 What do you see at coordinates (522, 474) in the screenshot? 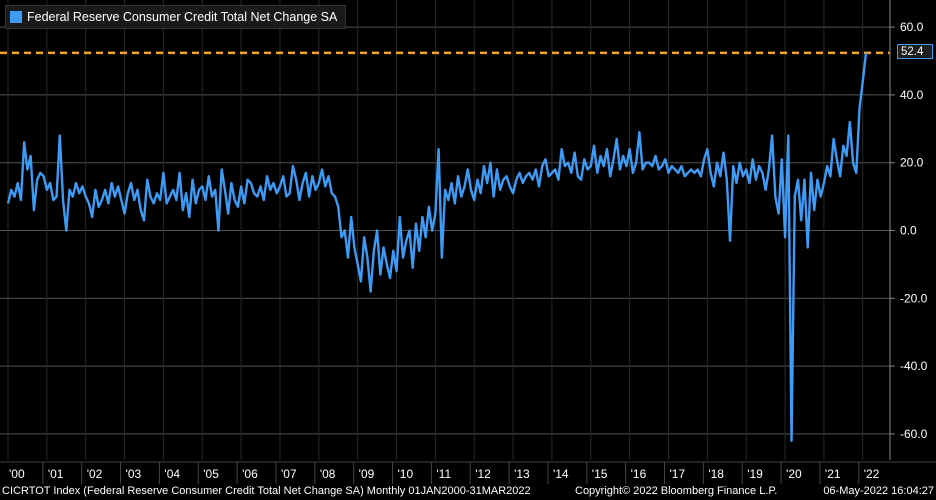
I see `x-tick-label: '13` at bounding box center [522, 474].